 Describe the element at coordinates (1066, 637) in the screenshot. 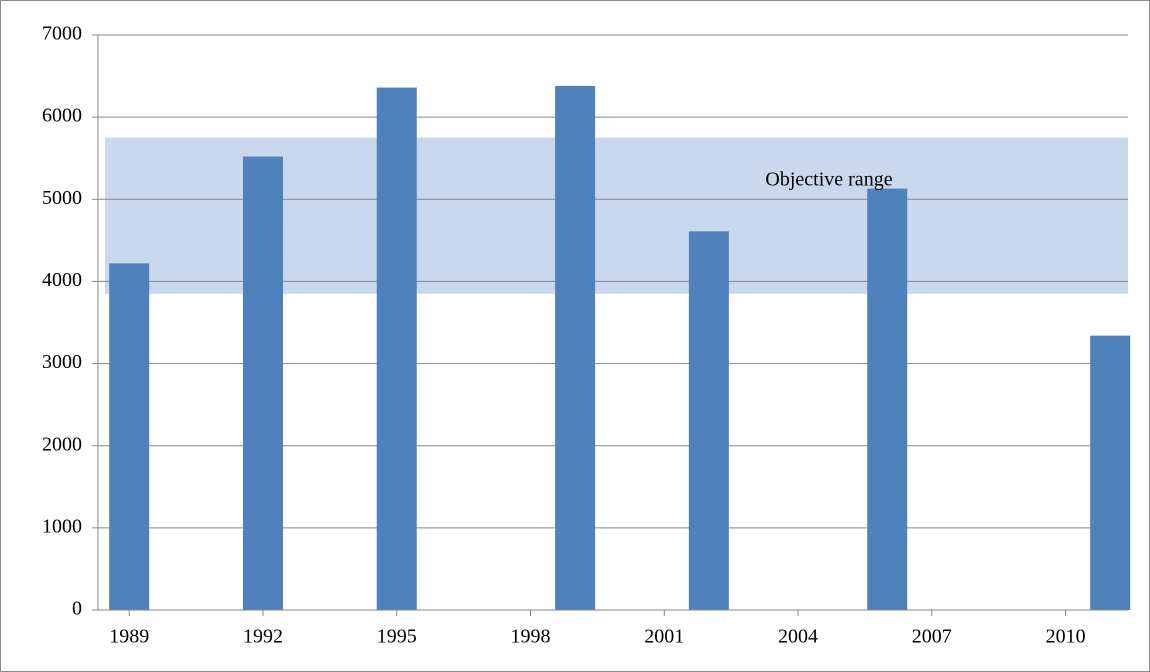

I see `x-tick-label: 2010` at that location.